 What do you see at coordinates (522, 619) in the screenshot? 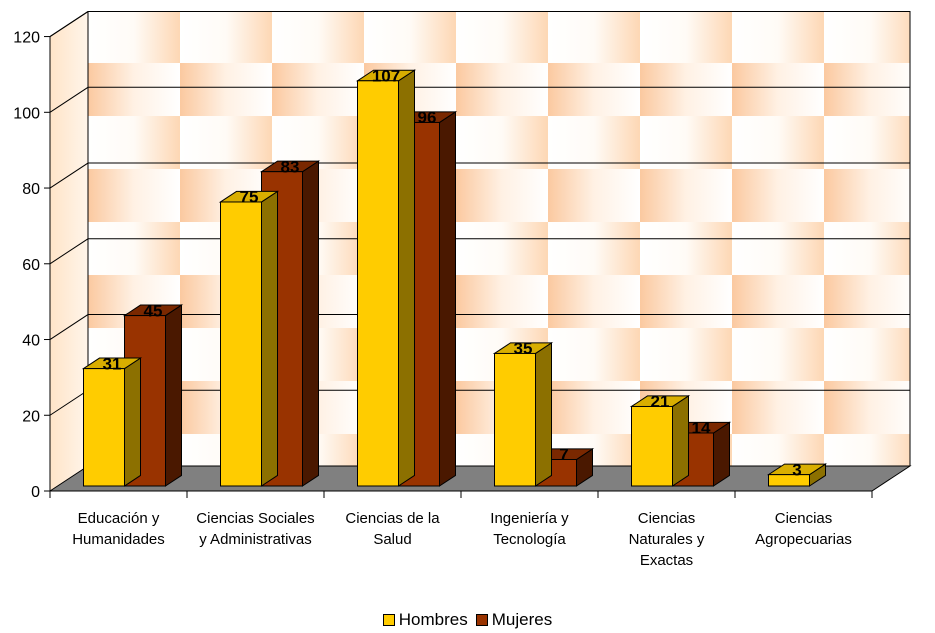
I see `legend-label-mujeres: Mujeres` at bounding box center [522, 619].